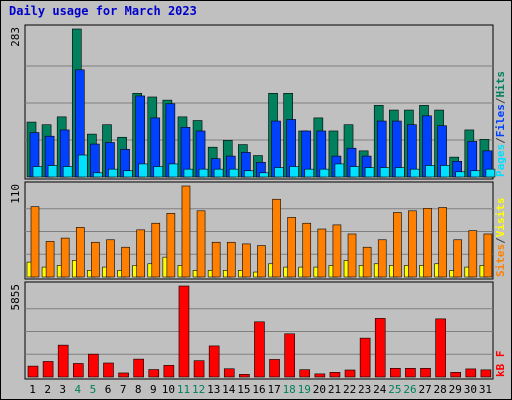 The height and width of the screenshot is (400, 512). What do you see at coordinates (198, 389) in the screenshot?
I see `x-tick-label-day-12: 12` at bounding box center [198, 389].